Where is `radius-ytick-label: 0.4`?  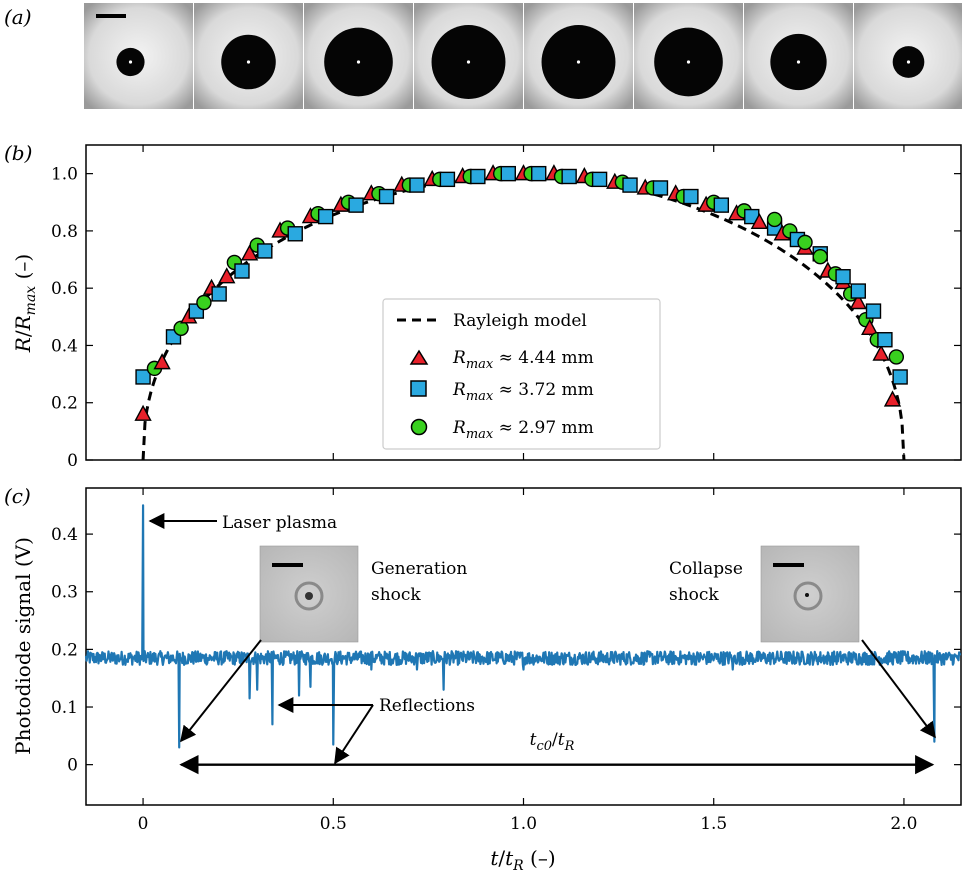 radius-ytick-label: 0.4 is located at coordinates (64, 346).